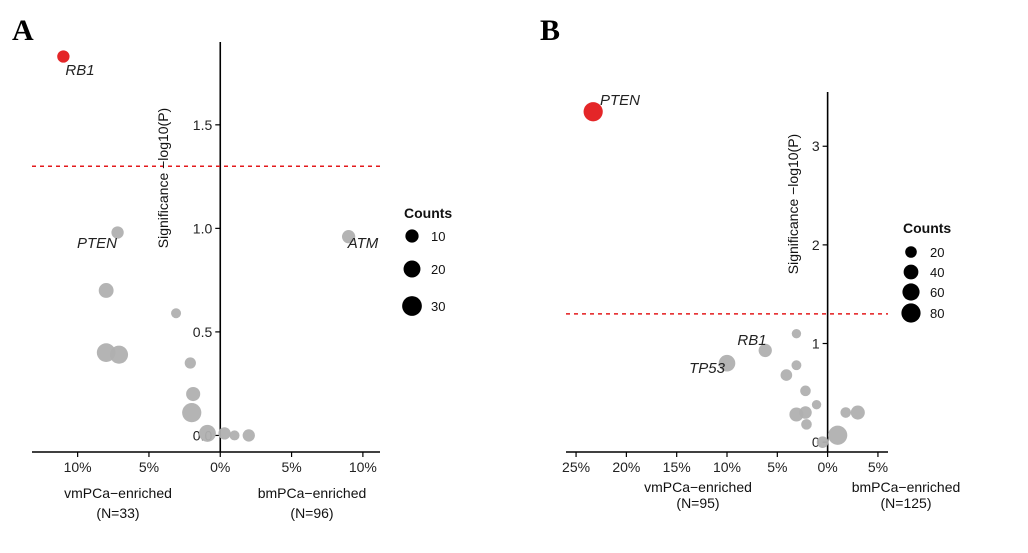  Describe the element at coordinates (576, 467) in the screenshot. I see `x-tick-label: 25%` at that location.